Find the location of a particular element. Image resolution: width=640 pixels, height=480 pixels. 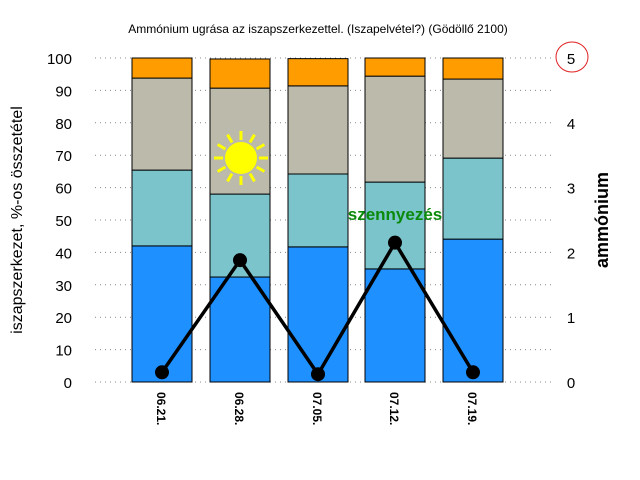

x-tick-label: 06.28. is located at coordinates (239, 408).